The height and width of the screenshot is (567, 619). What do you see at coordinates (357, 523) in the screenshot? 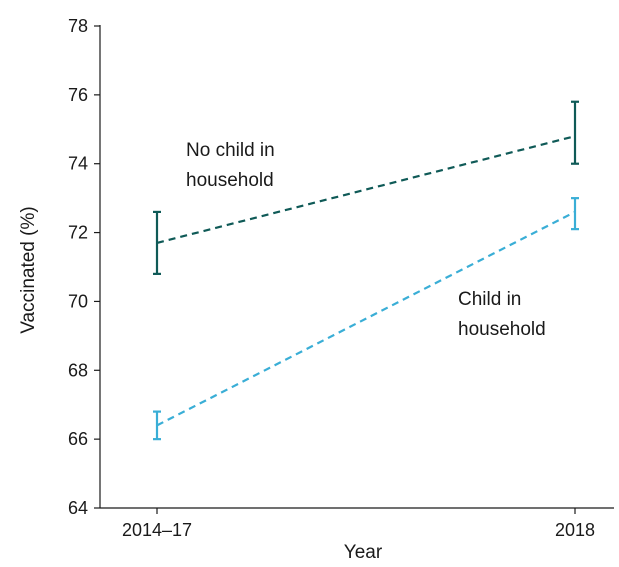
I see `x-axis: 2014–17 2018` at bounding box center [357, 523].